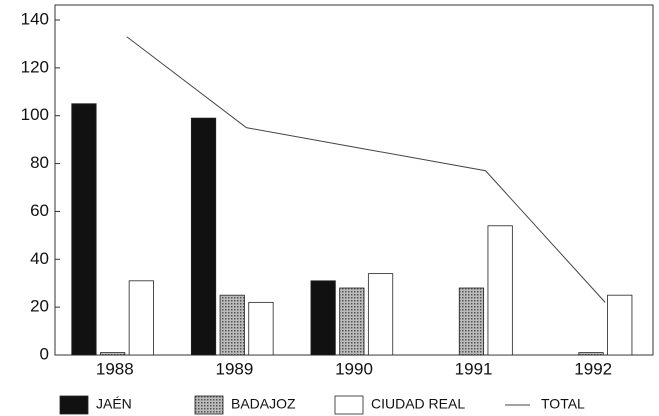  What do you see at coordinates (563, 404) in the screenshot?
I see `legend-label: TOTAL` at bounding box center [563, 404].